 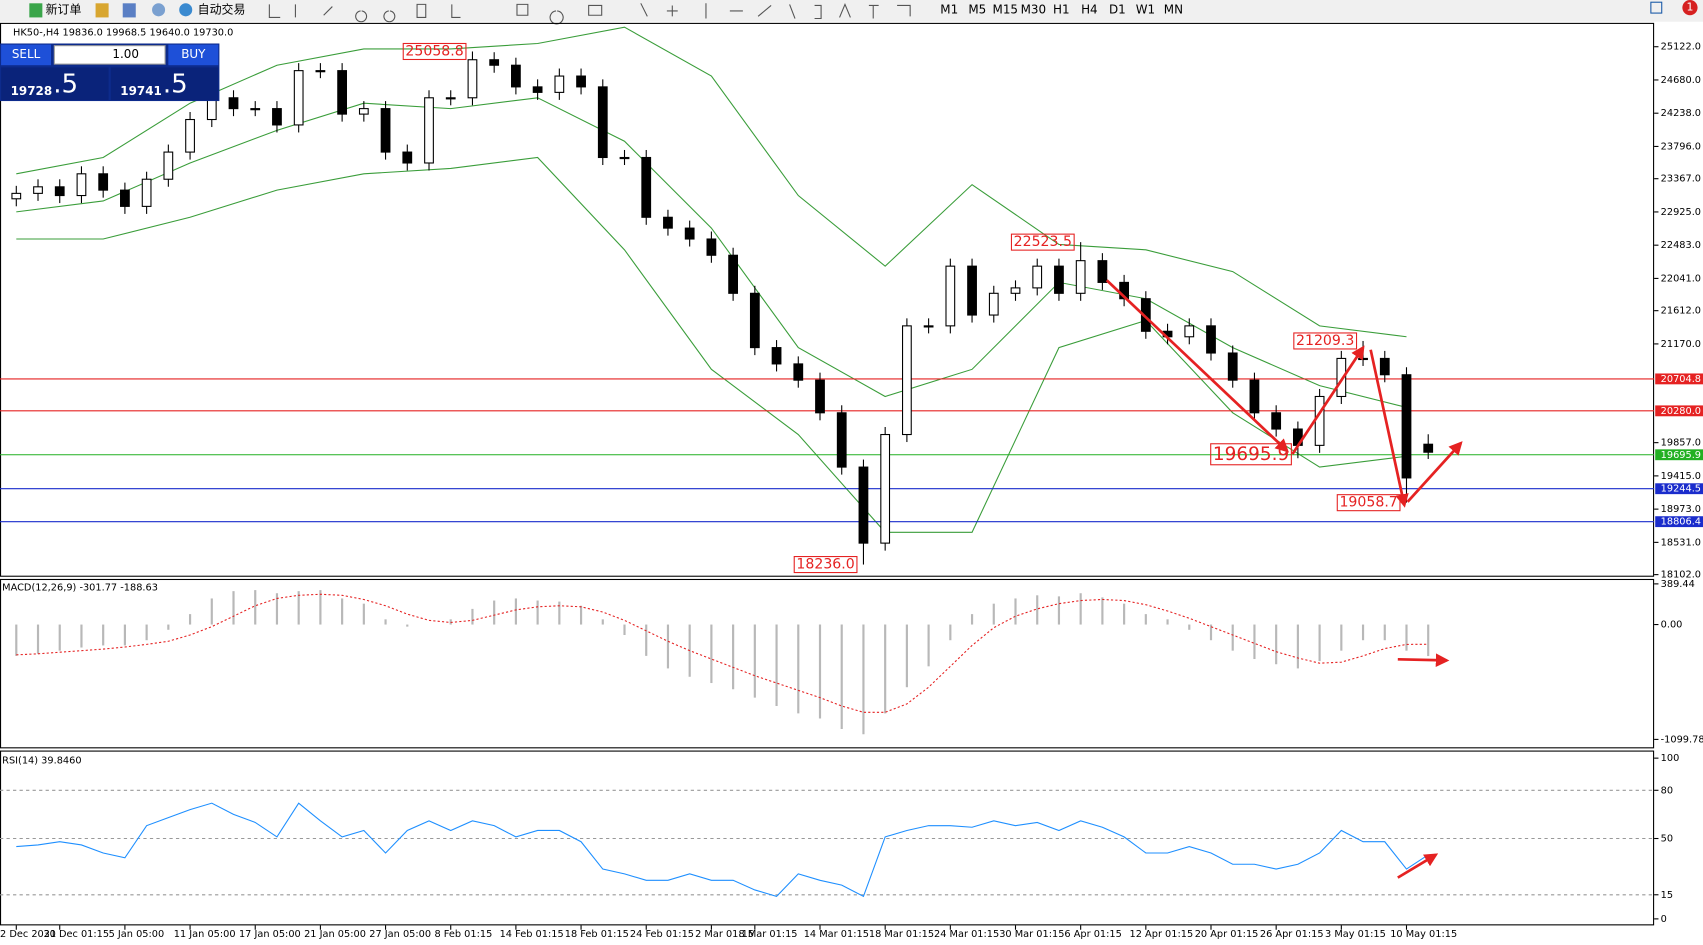 What do you see at coordinates (662, 934) in the screenshot?
I see `x-tick-label: 24 Feb 01:15` at bounding box center [662, 934].